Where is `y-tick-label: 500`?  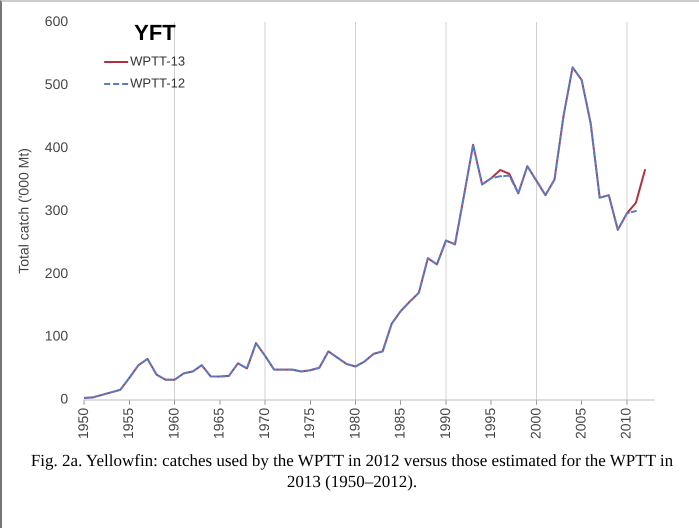
y-tick-label: 500 is located at coordinates (56, 84).